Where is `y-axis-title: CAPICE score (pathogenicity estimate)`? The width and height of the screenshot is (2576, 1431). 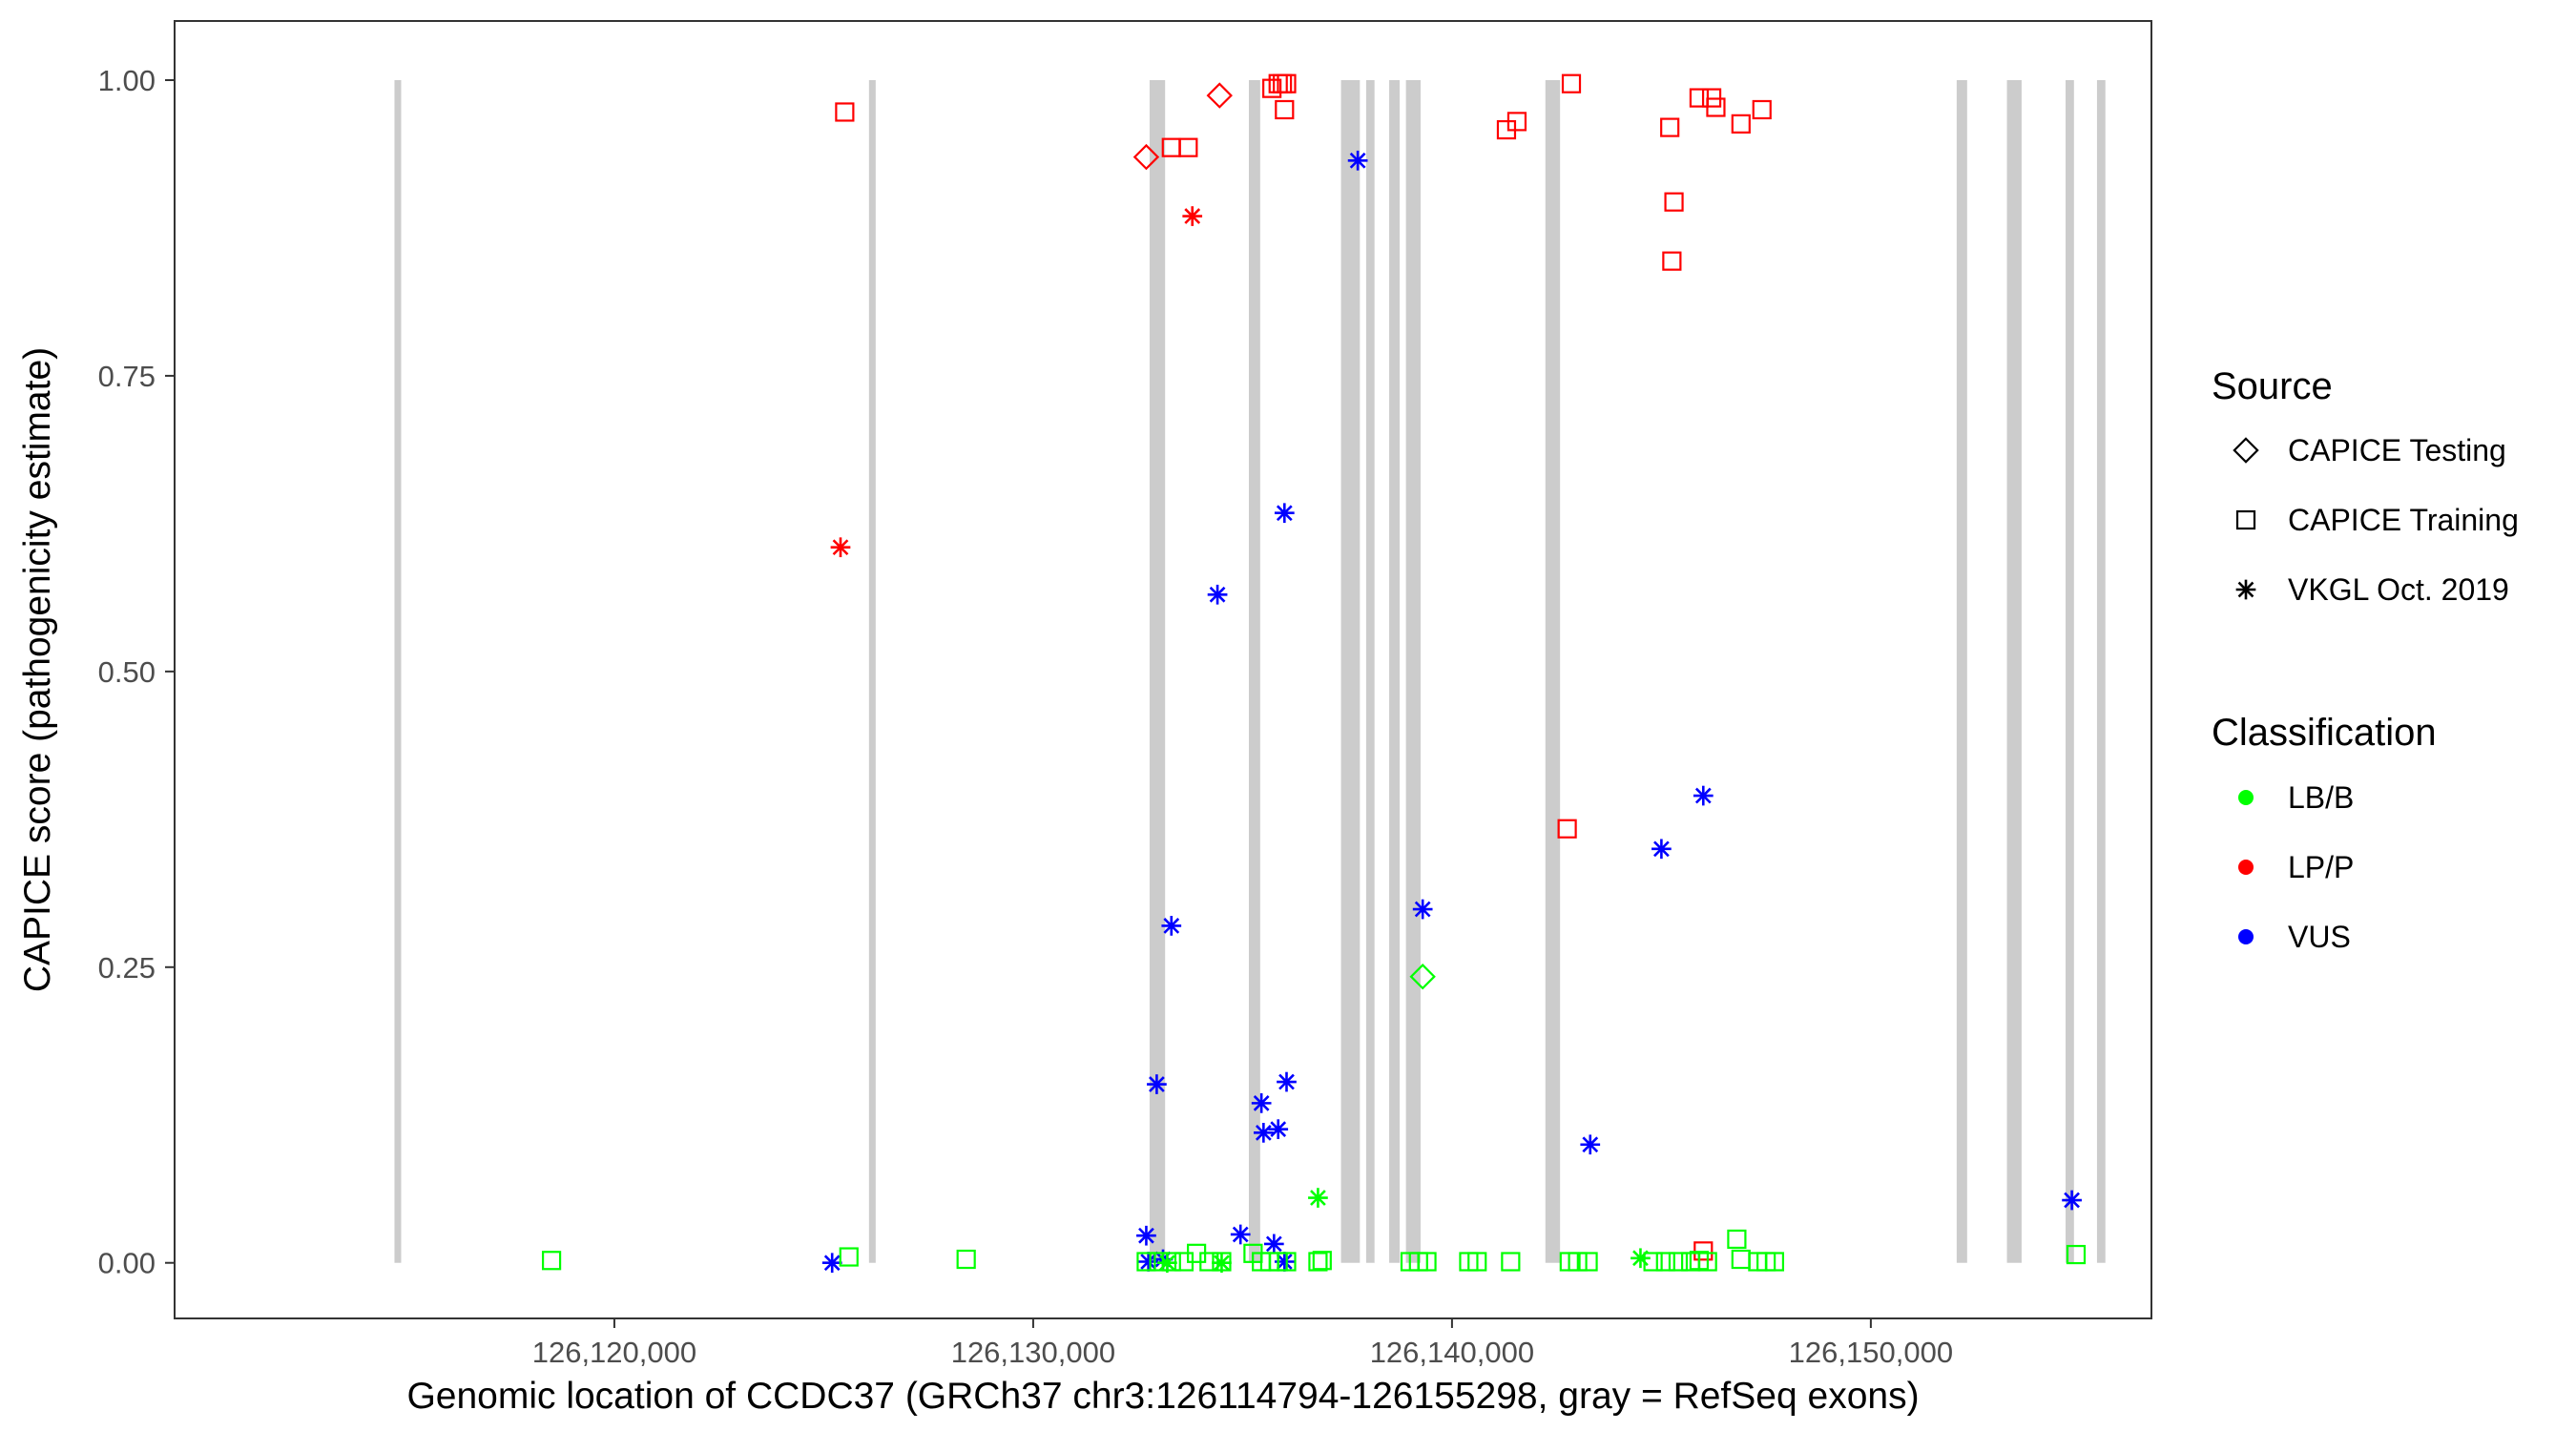
y-axis-title: CAPICE score (pathogenicity estimate) is located at coordinates (37, 669).